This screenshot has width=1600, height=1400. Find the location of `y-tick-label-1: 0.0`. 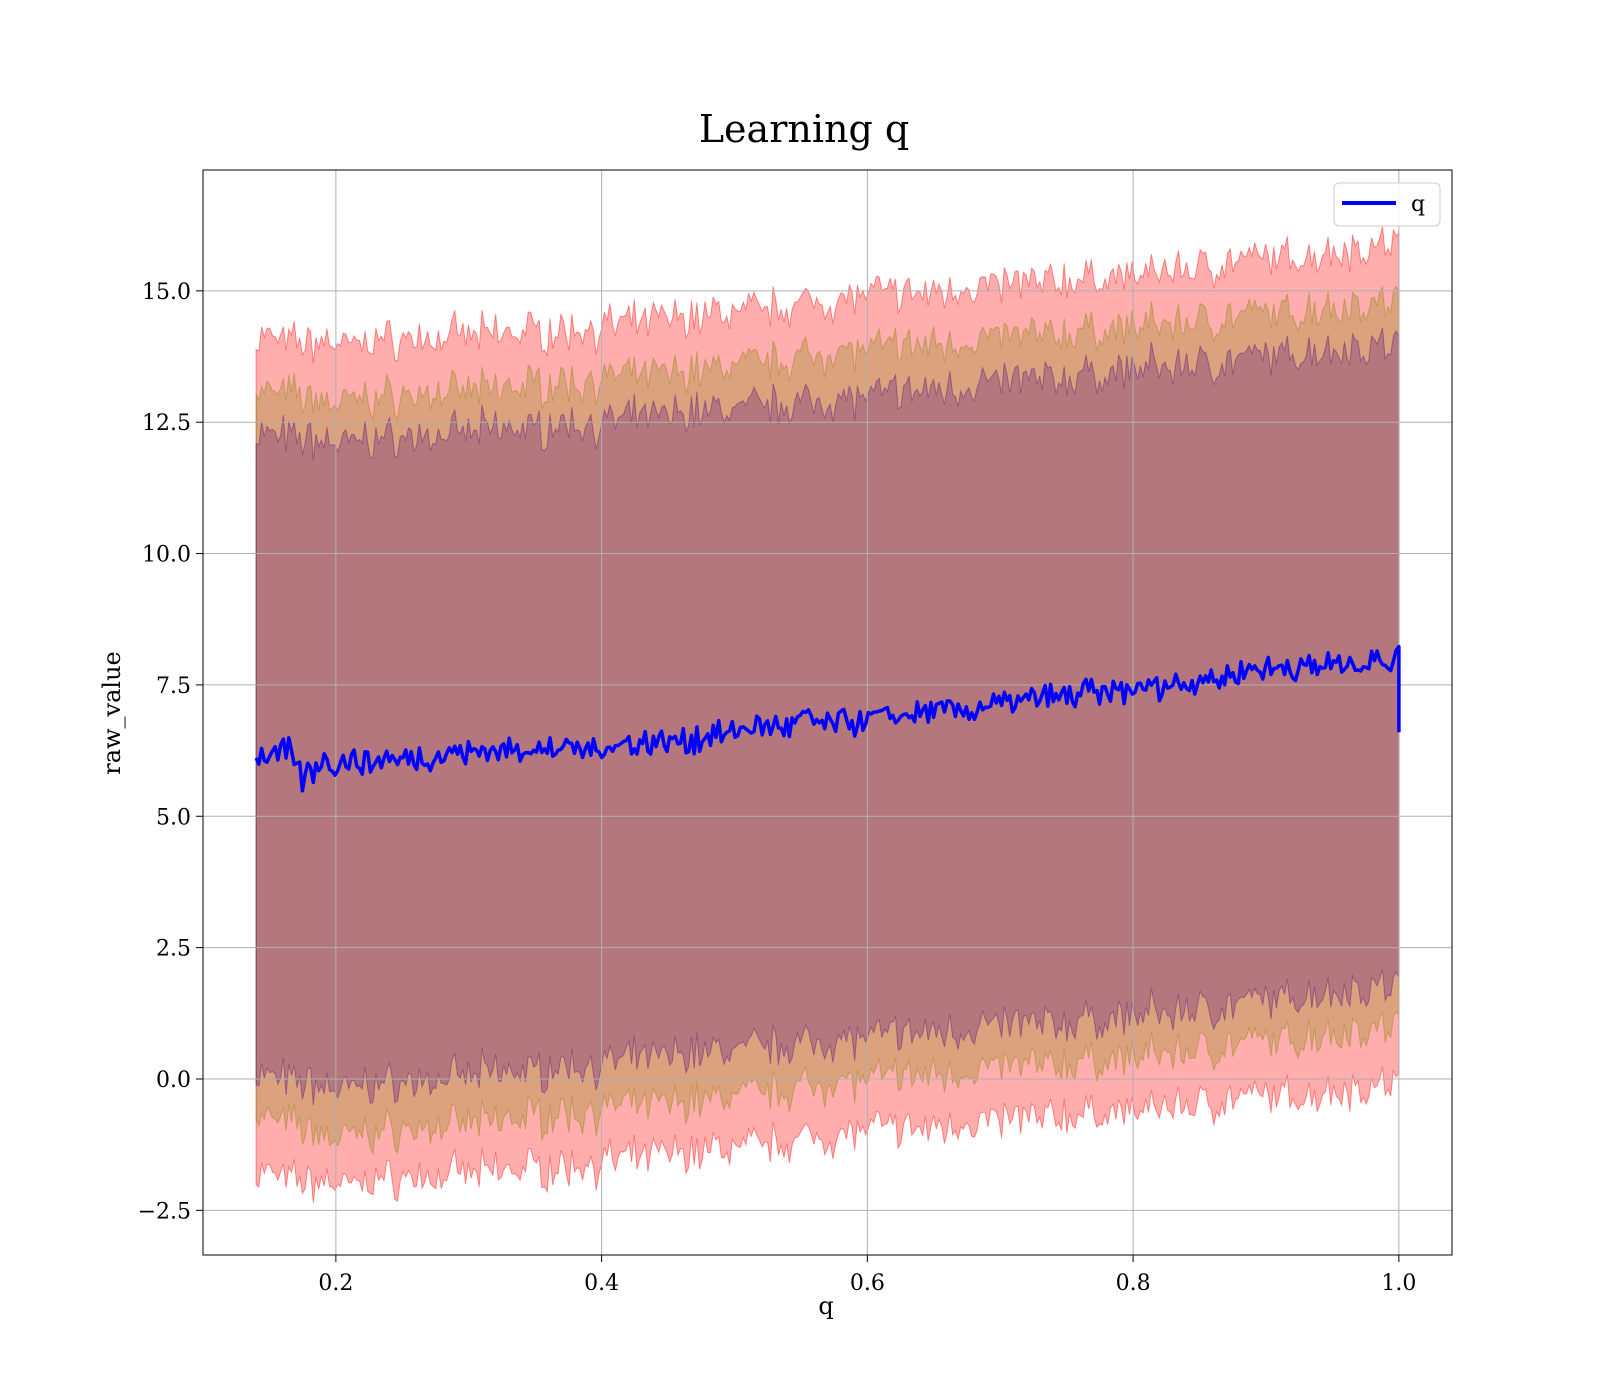

y-tick-label-1: 0.0 is located at coordinates (173, 1080).